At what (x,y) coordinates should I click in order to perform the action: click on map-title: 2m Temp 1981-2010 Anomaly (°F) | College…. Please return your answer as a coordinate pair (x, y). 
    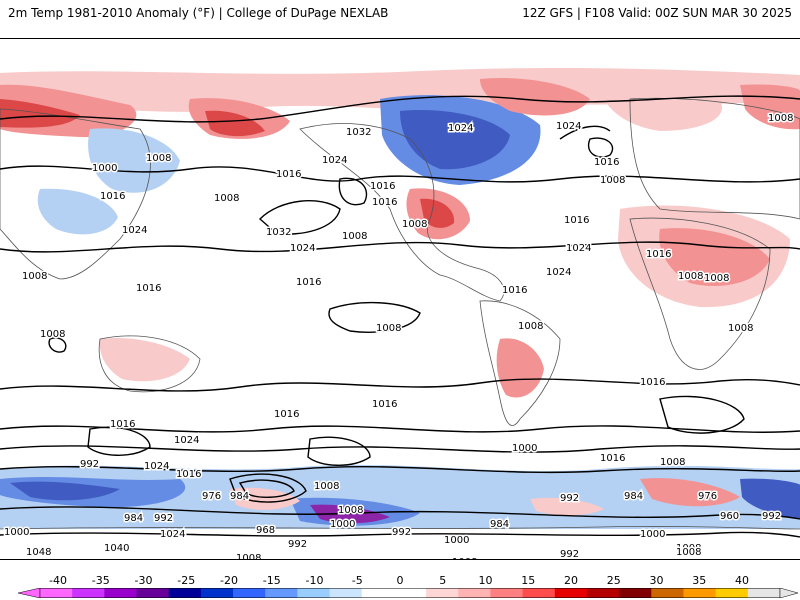
    Looking at the image, I should click on (198, 13).